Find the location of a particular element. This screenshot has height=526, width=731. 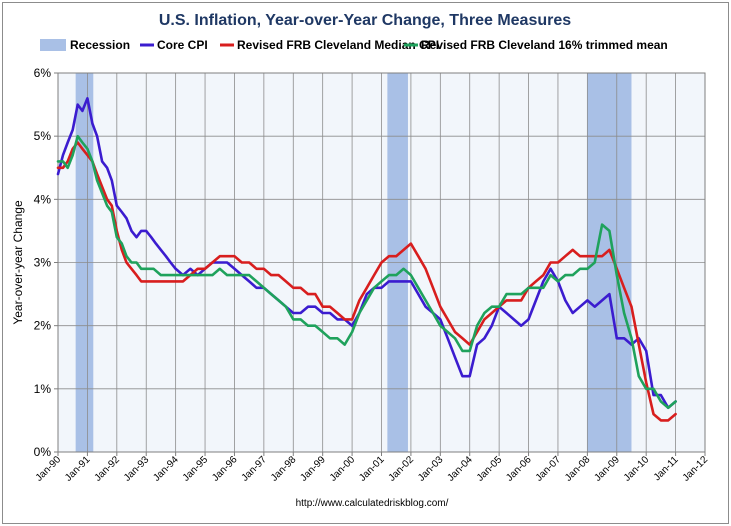

source-url: http://www.calculatedriskblog.com/ is located at coordinates (372, 503).